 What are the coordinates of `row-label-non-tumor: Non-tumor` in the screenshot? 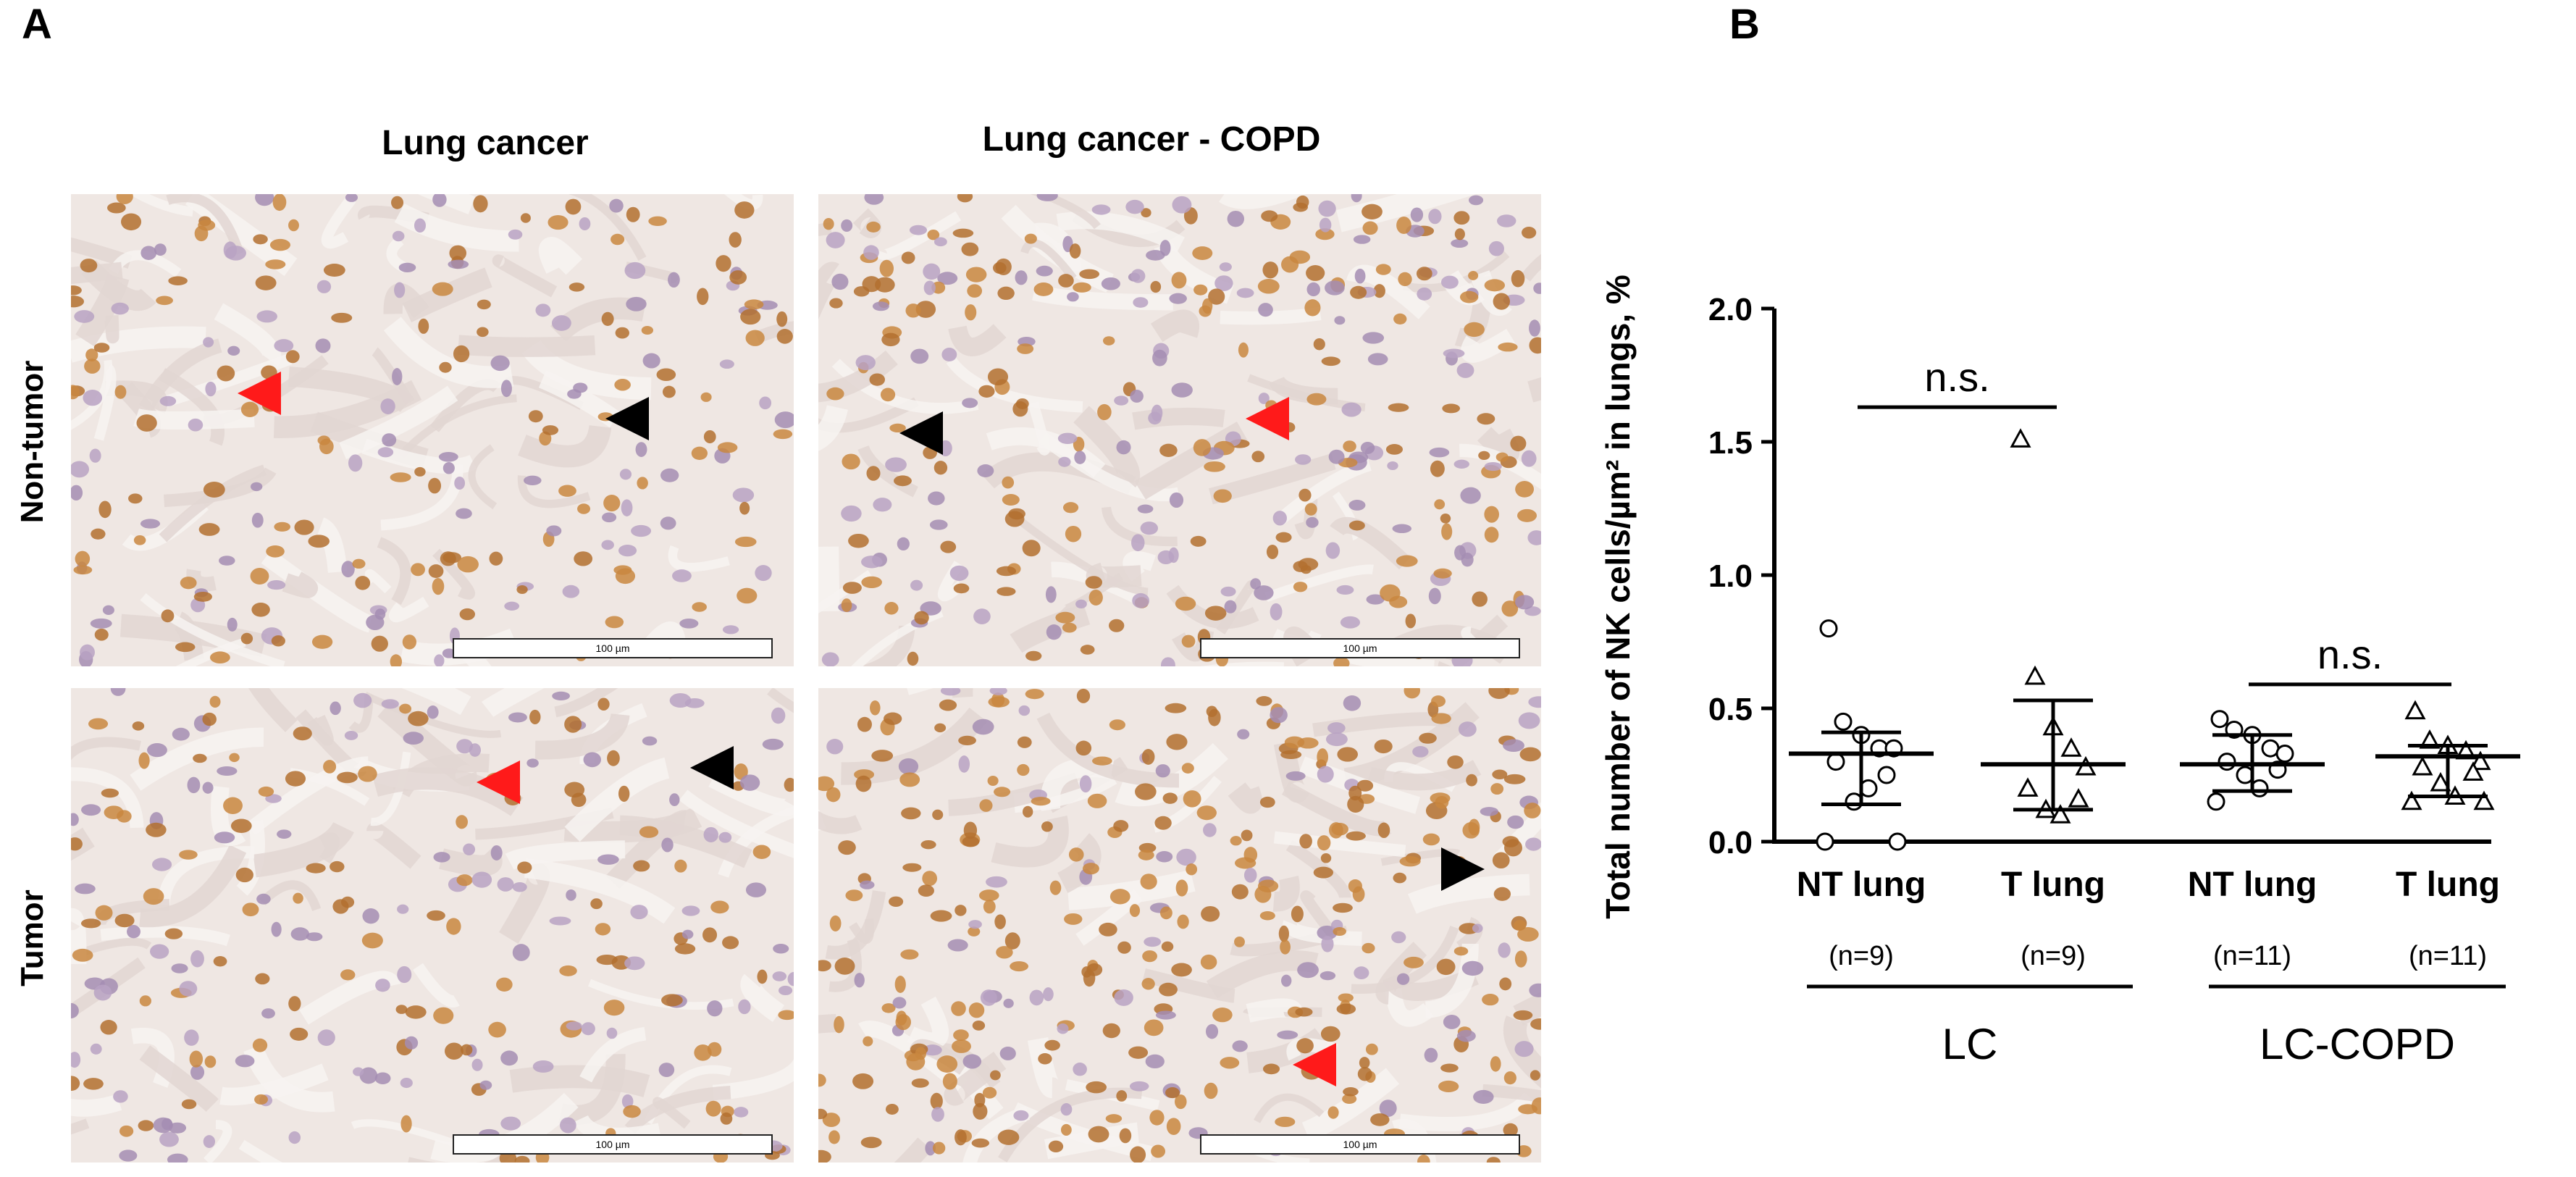 It's located at (32, 442).